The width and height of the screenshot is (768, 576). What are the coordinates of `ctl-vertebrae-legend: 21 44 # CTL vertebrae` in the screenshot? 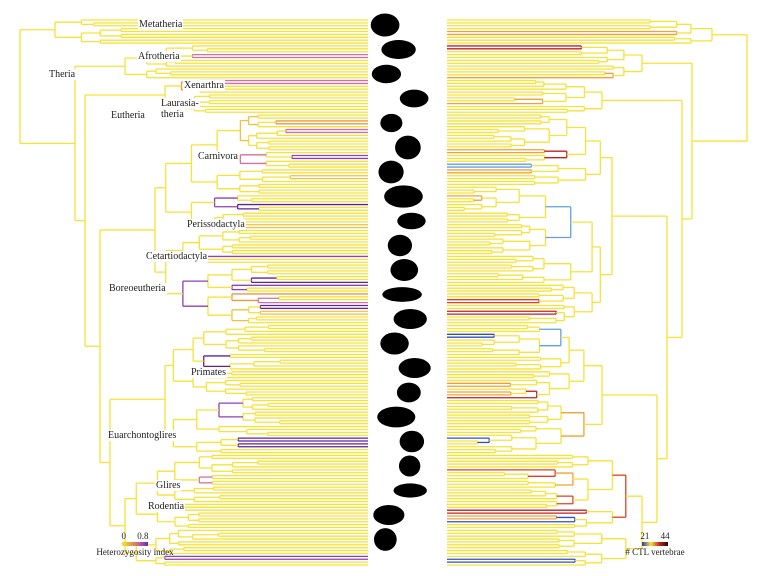 It's located at (655, 544).